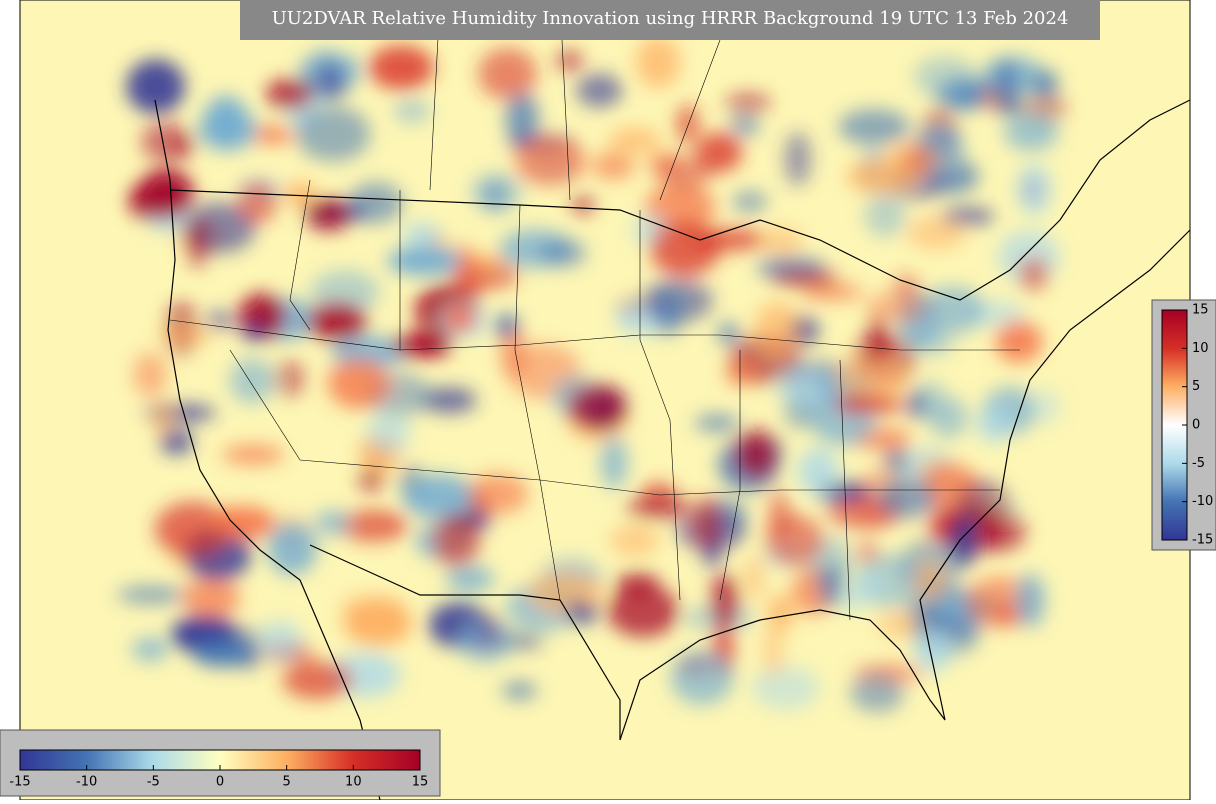  Describe the element at coordinates (1202, 540) in the screenshot. I see `tick-label: -15` at that location.